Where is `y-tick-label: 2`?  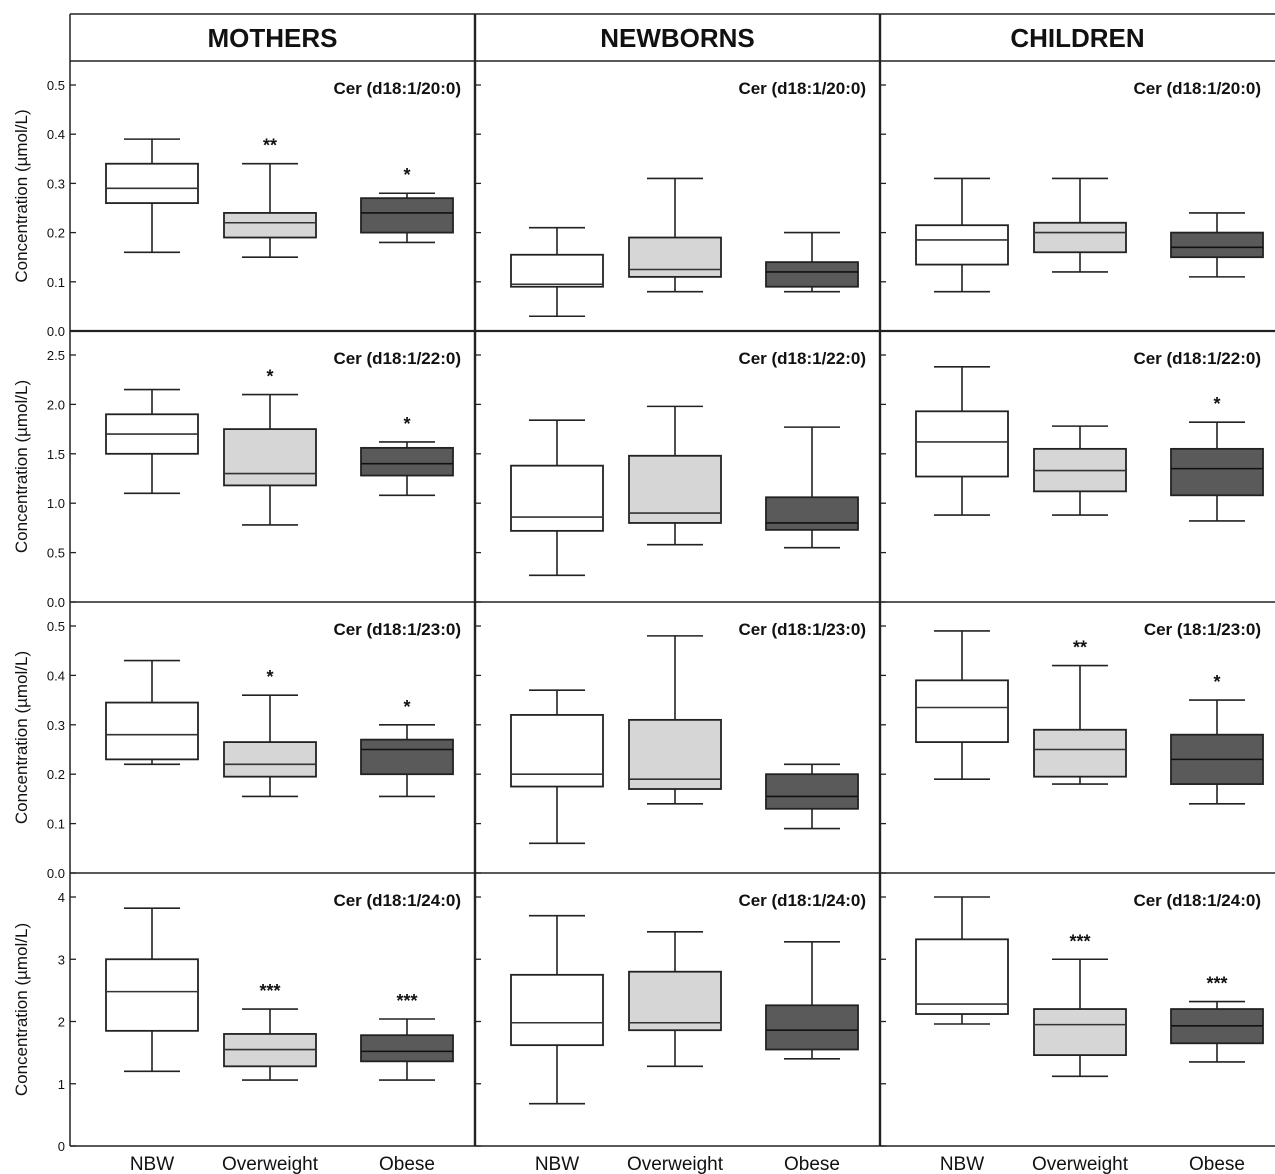
y-tick-label: 2 is located at coordinates (61, 1022).